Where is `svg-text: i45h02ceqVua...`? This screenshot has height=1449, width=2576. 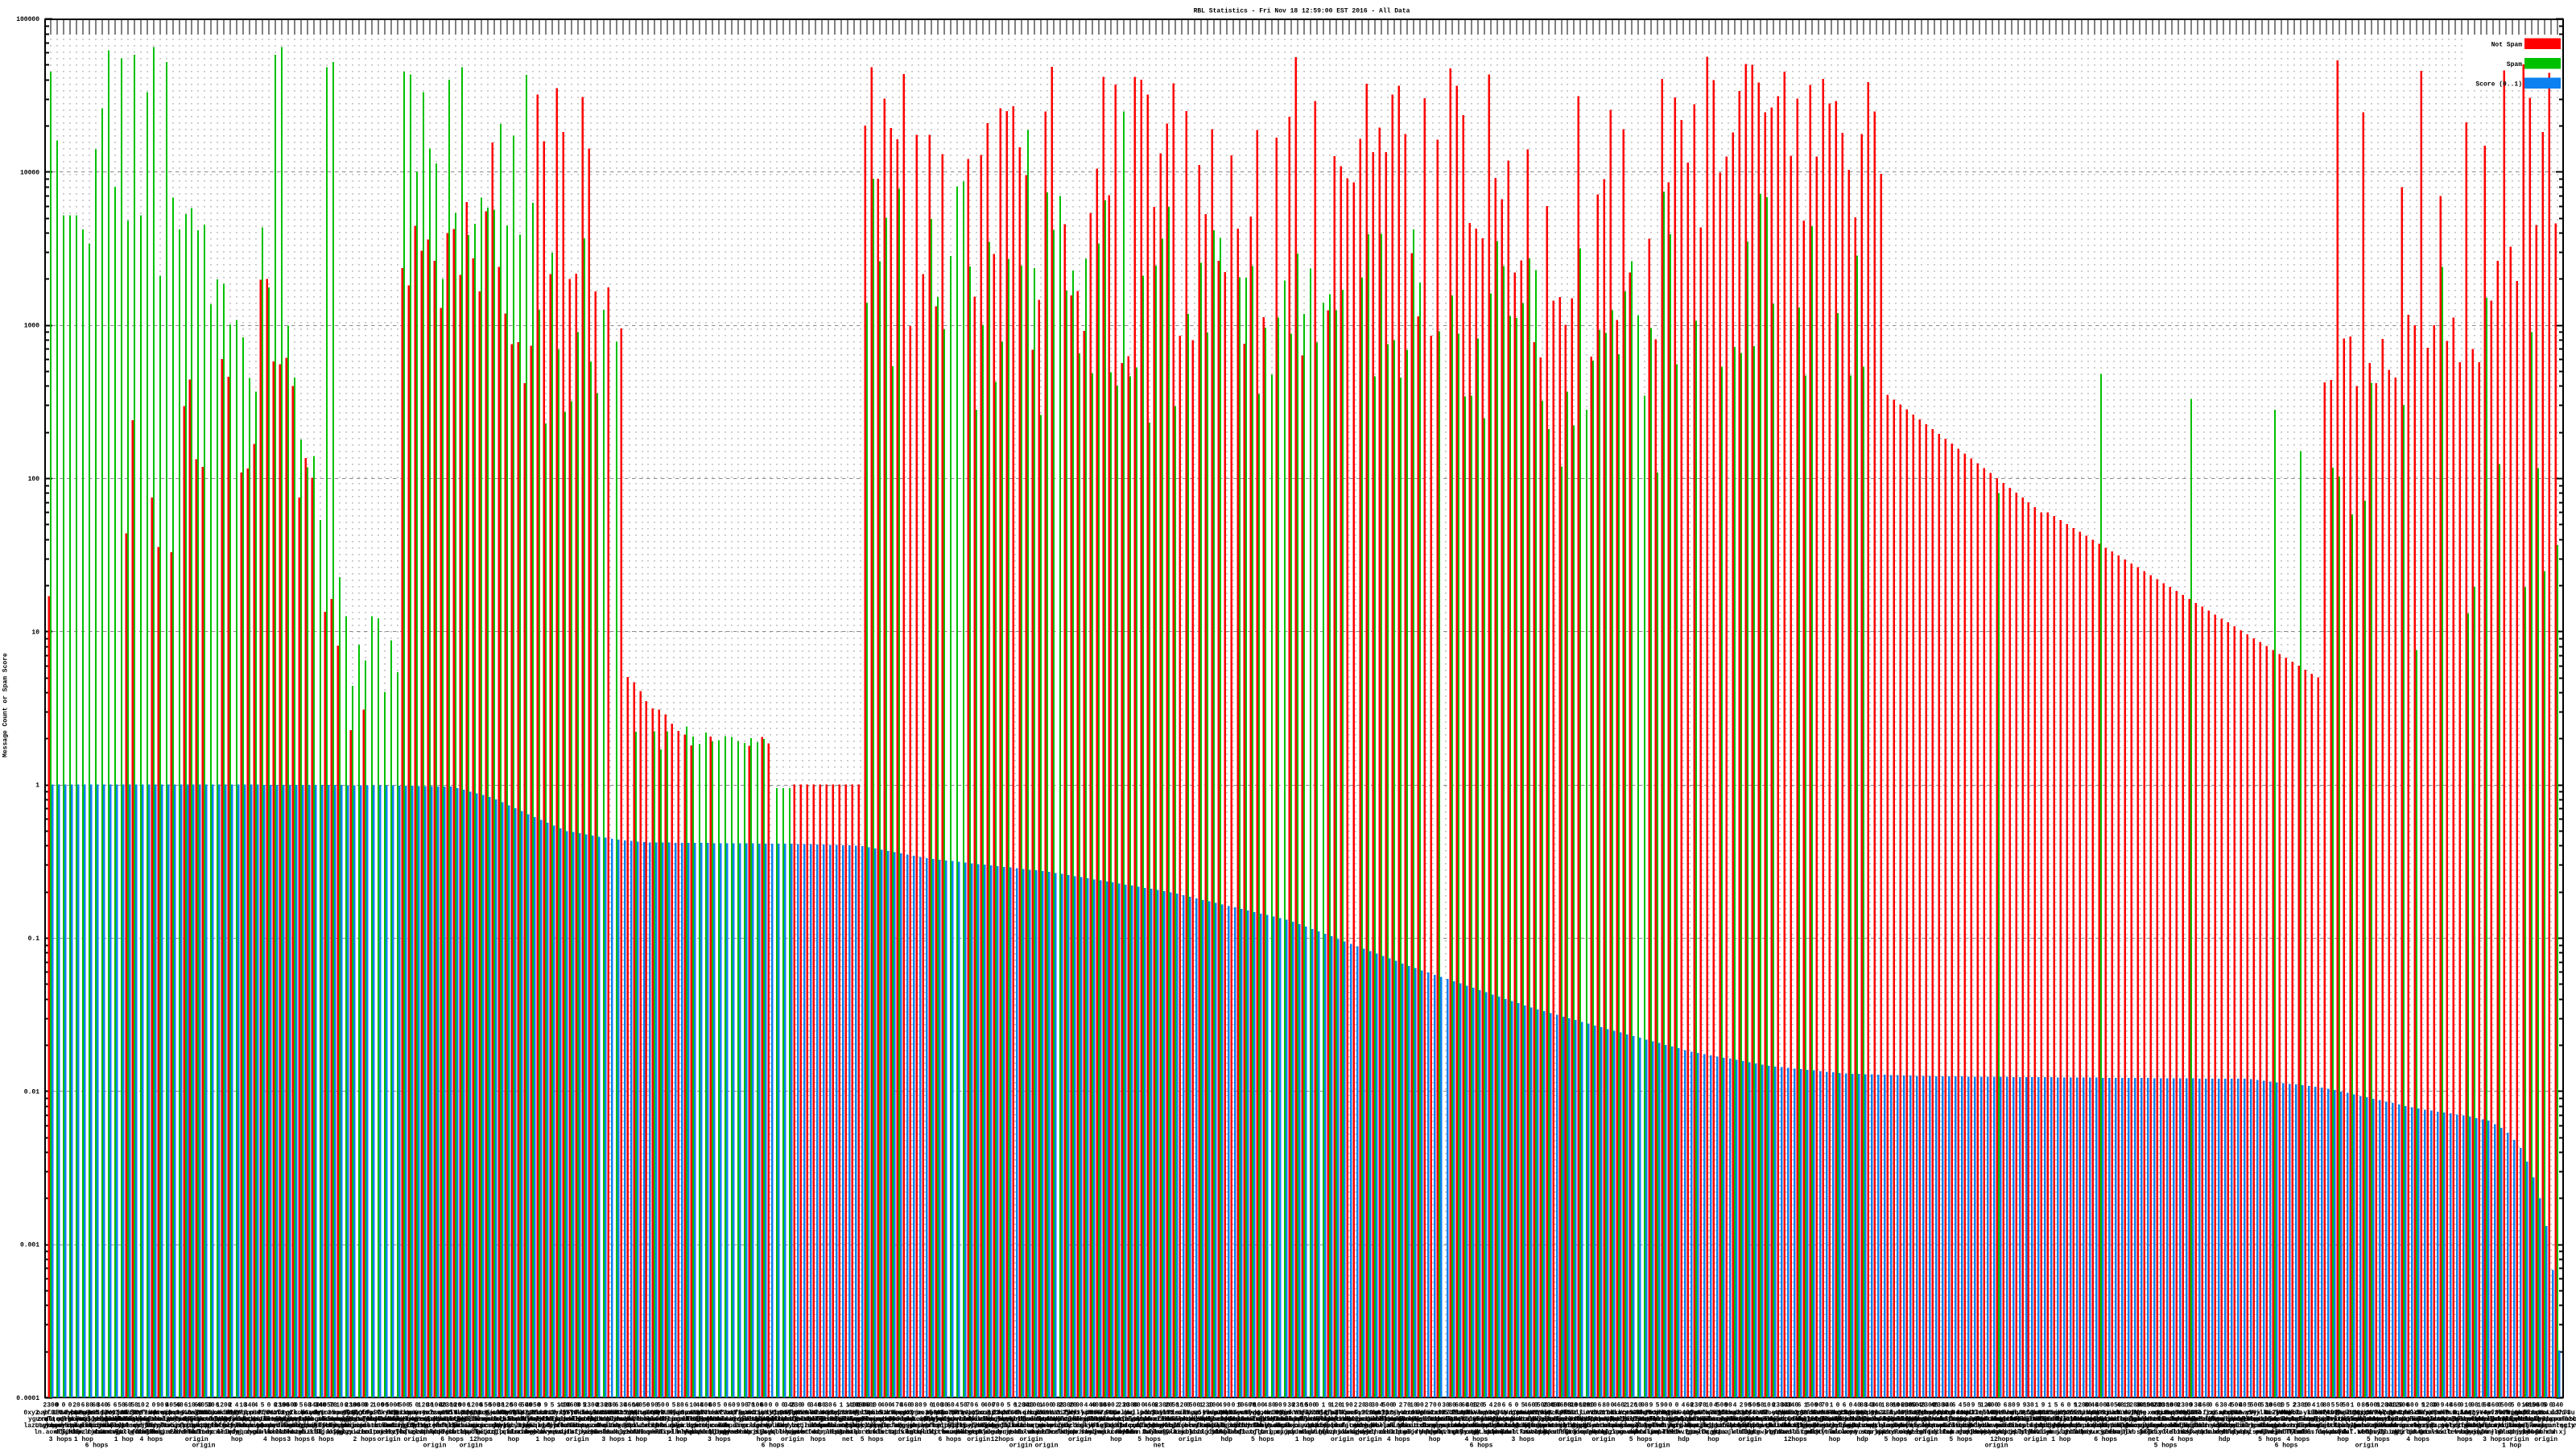
svg-text: i45h02ceqVua... is located at coordinates (1773, 1413).